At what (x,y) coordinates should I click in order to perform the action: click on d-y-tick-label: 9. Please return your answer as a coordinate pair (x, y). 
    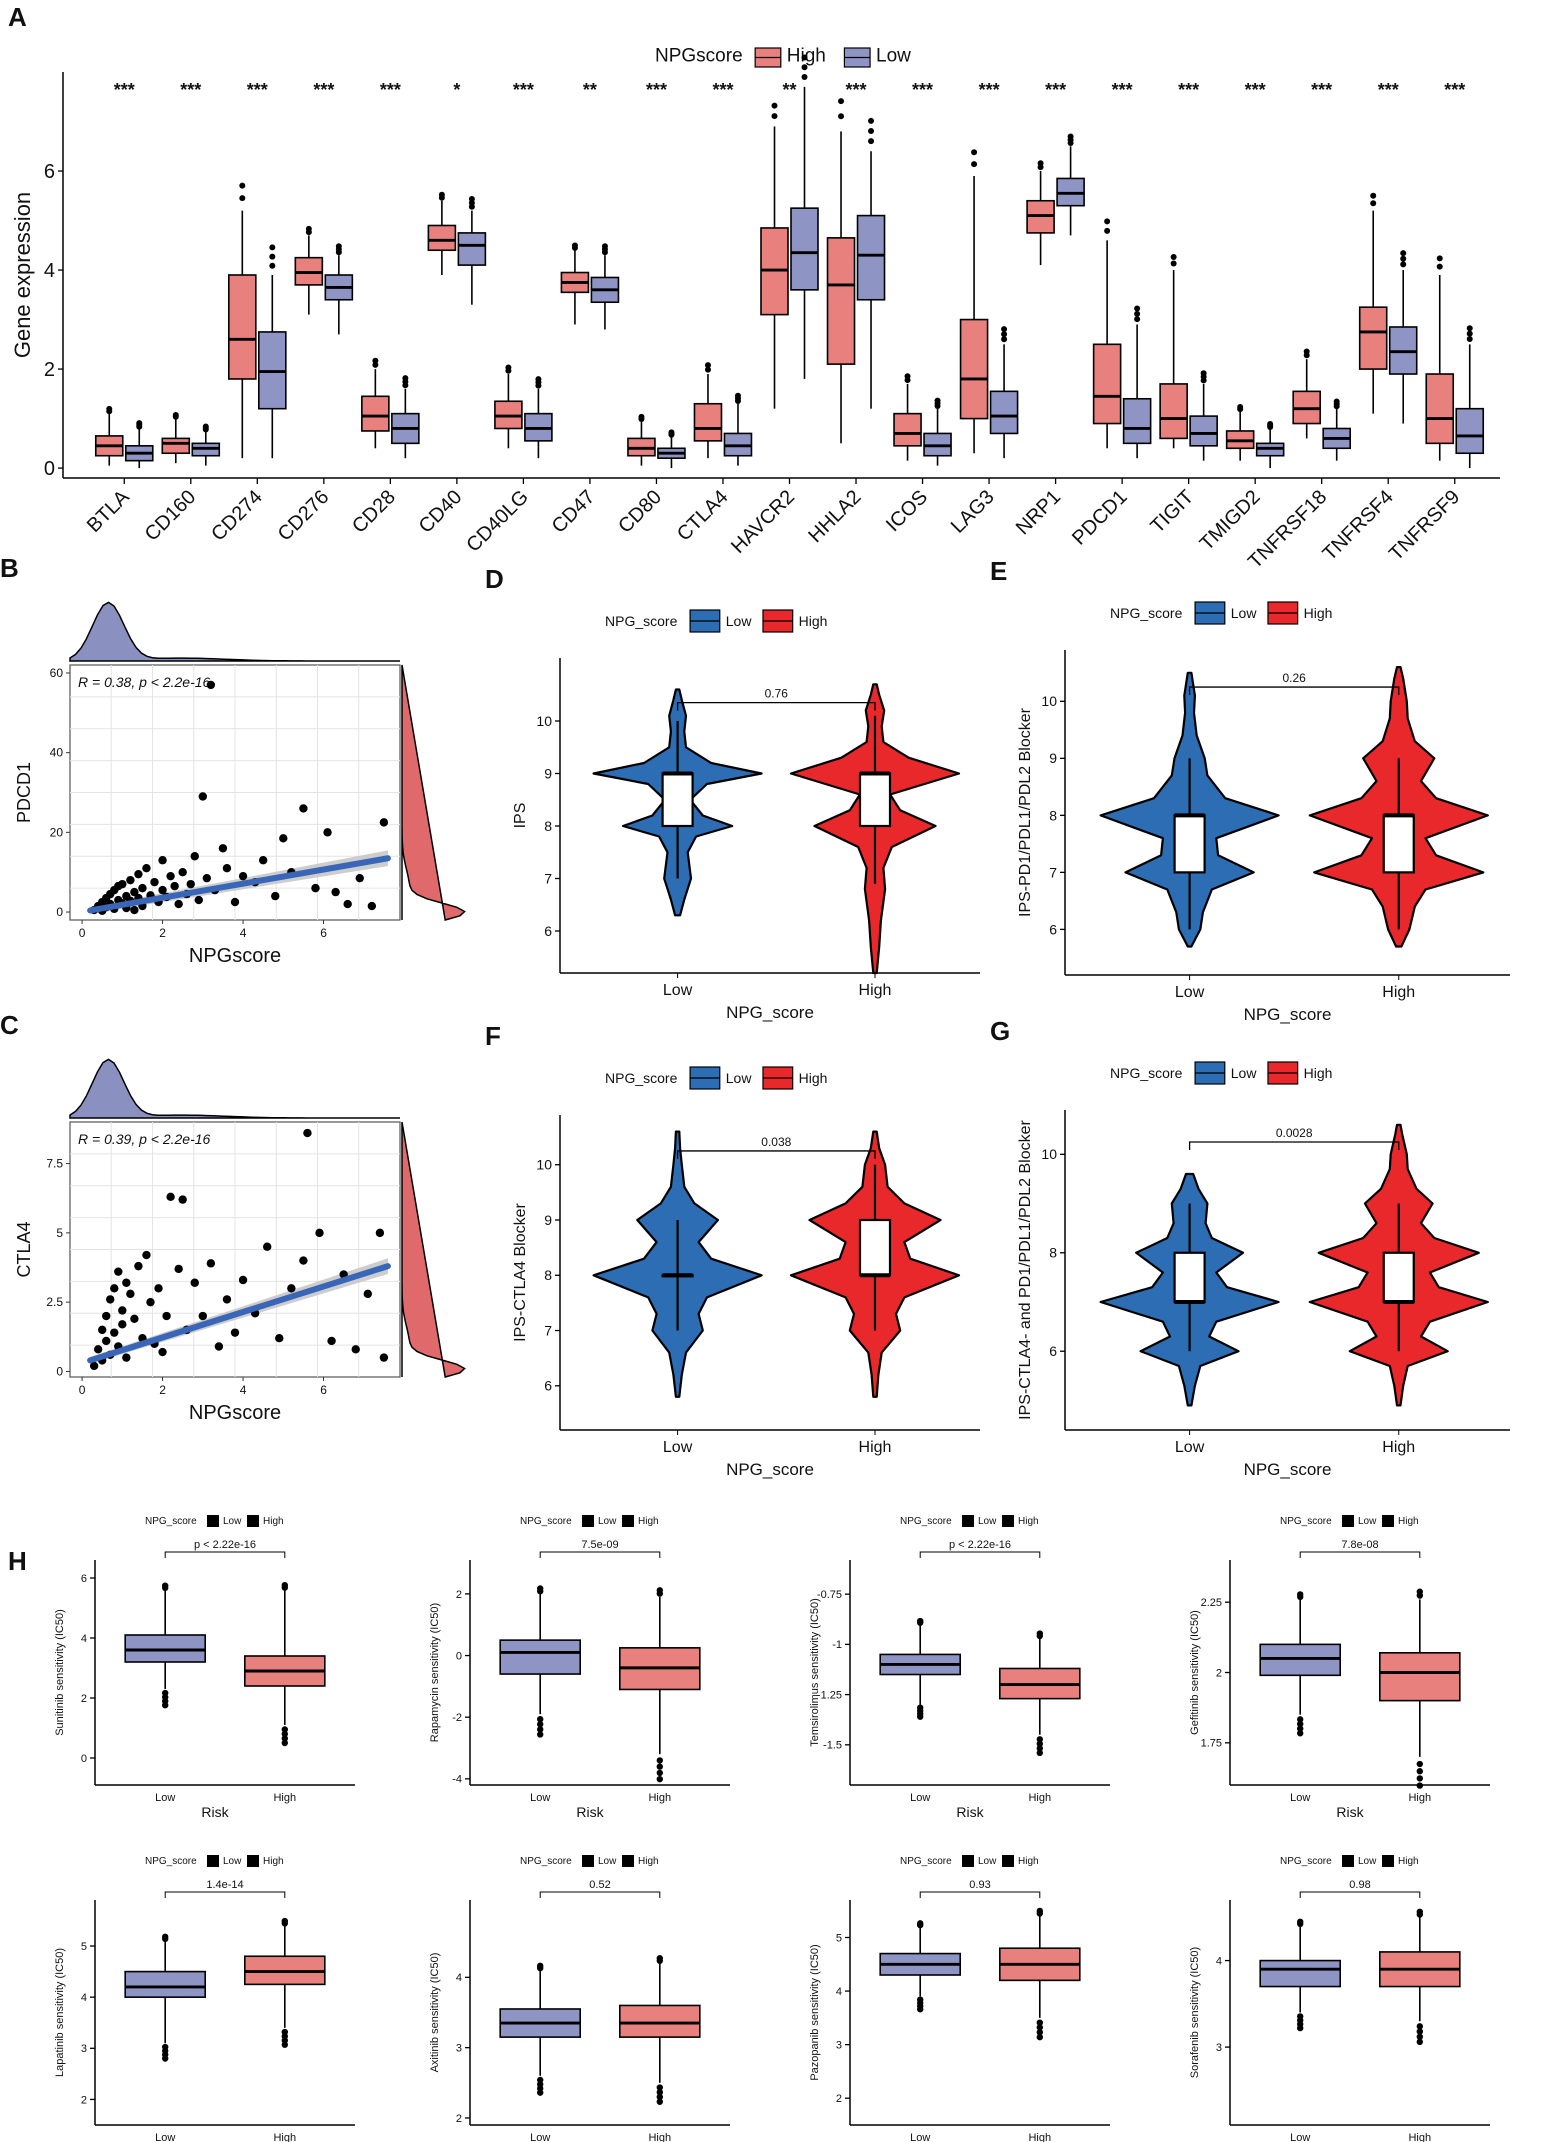
    Looking at the image, I should click on (548, 773).